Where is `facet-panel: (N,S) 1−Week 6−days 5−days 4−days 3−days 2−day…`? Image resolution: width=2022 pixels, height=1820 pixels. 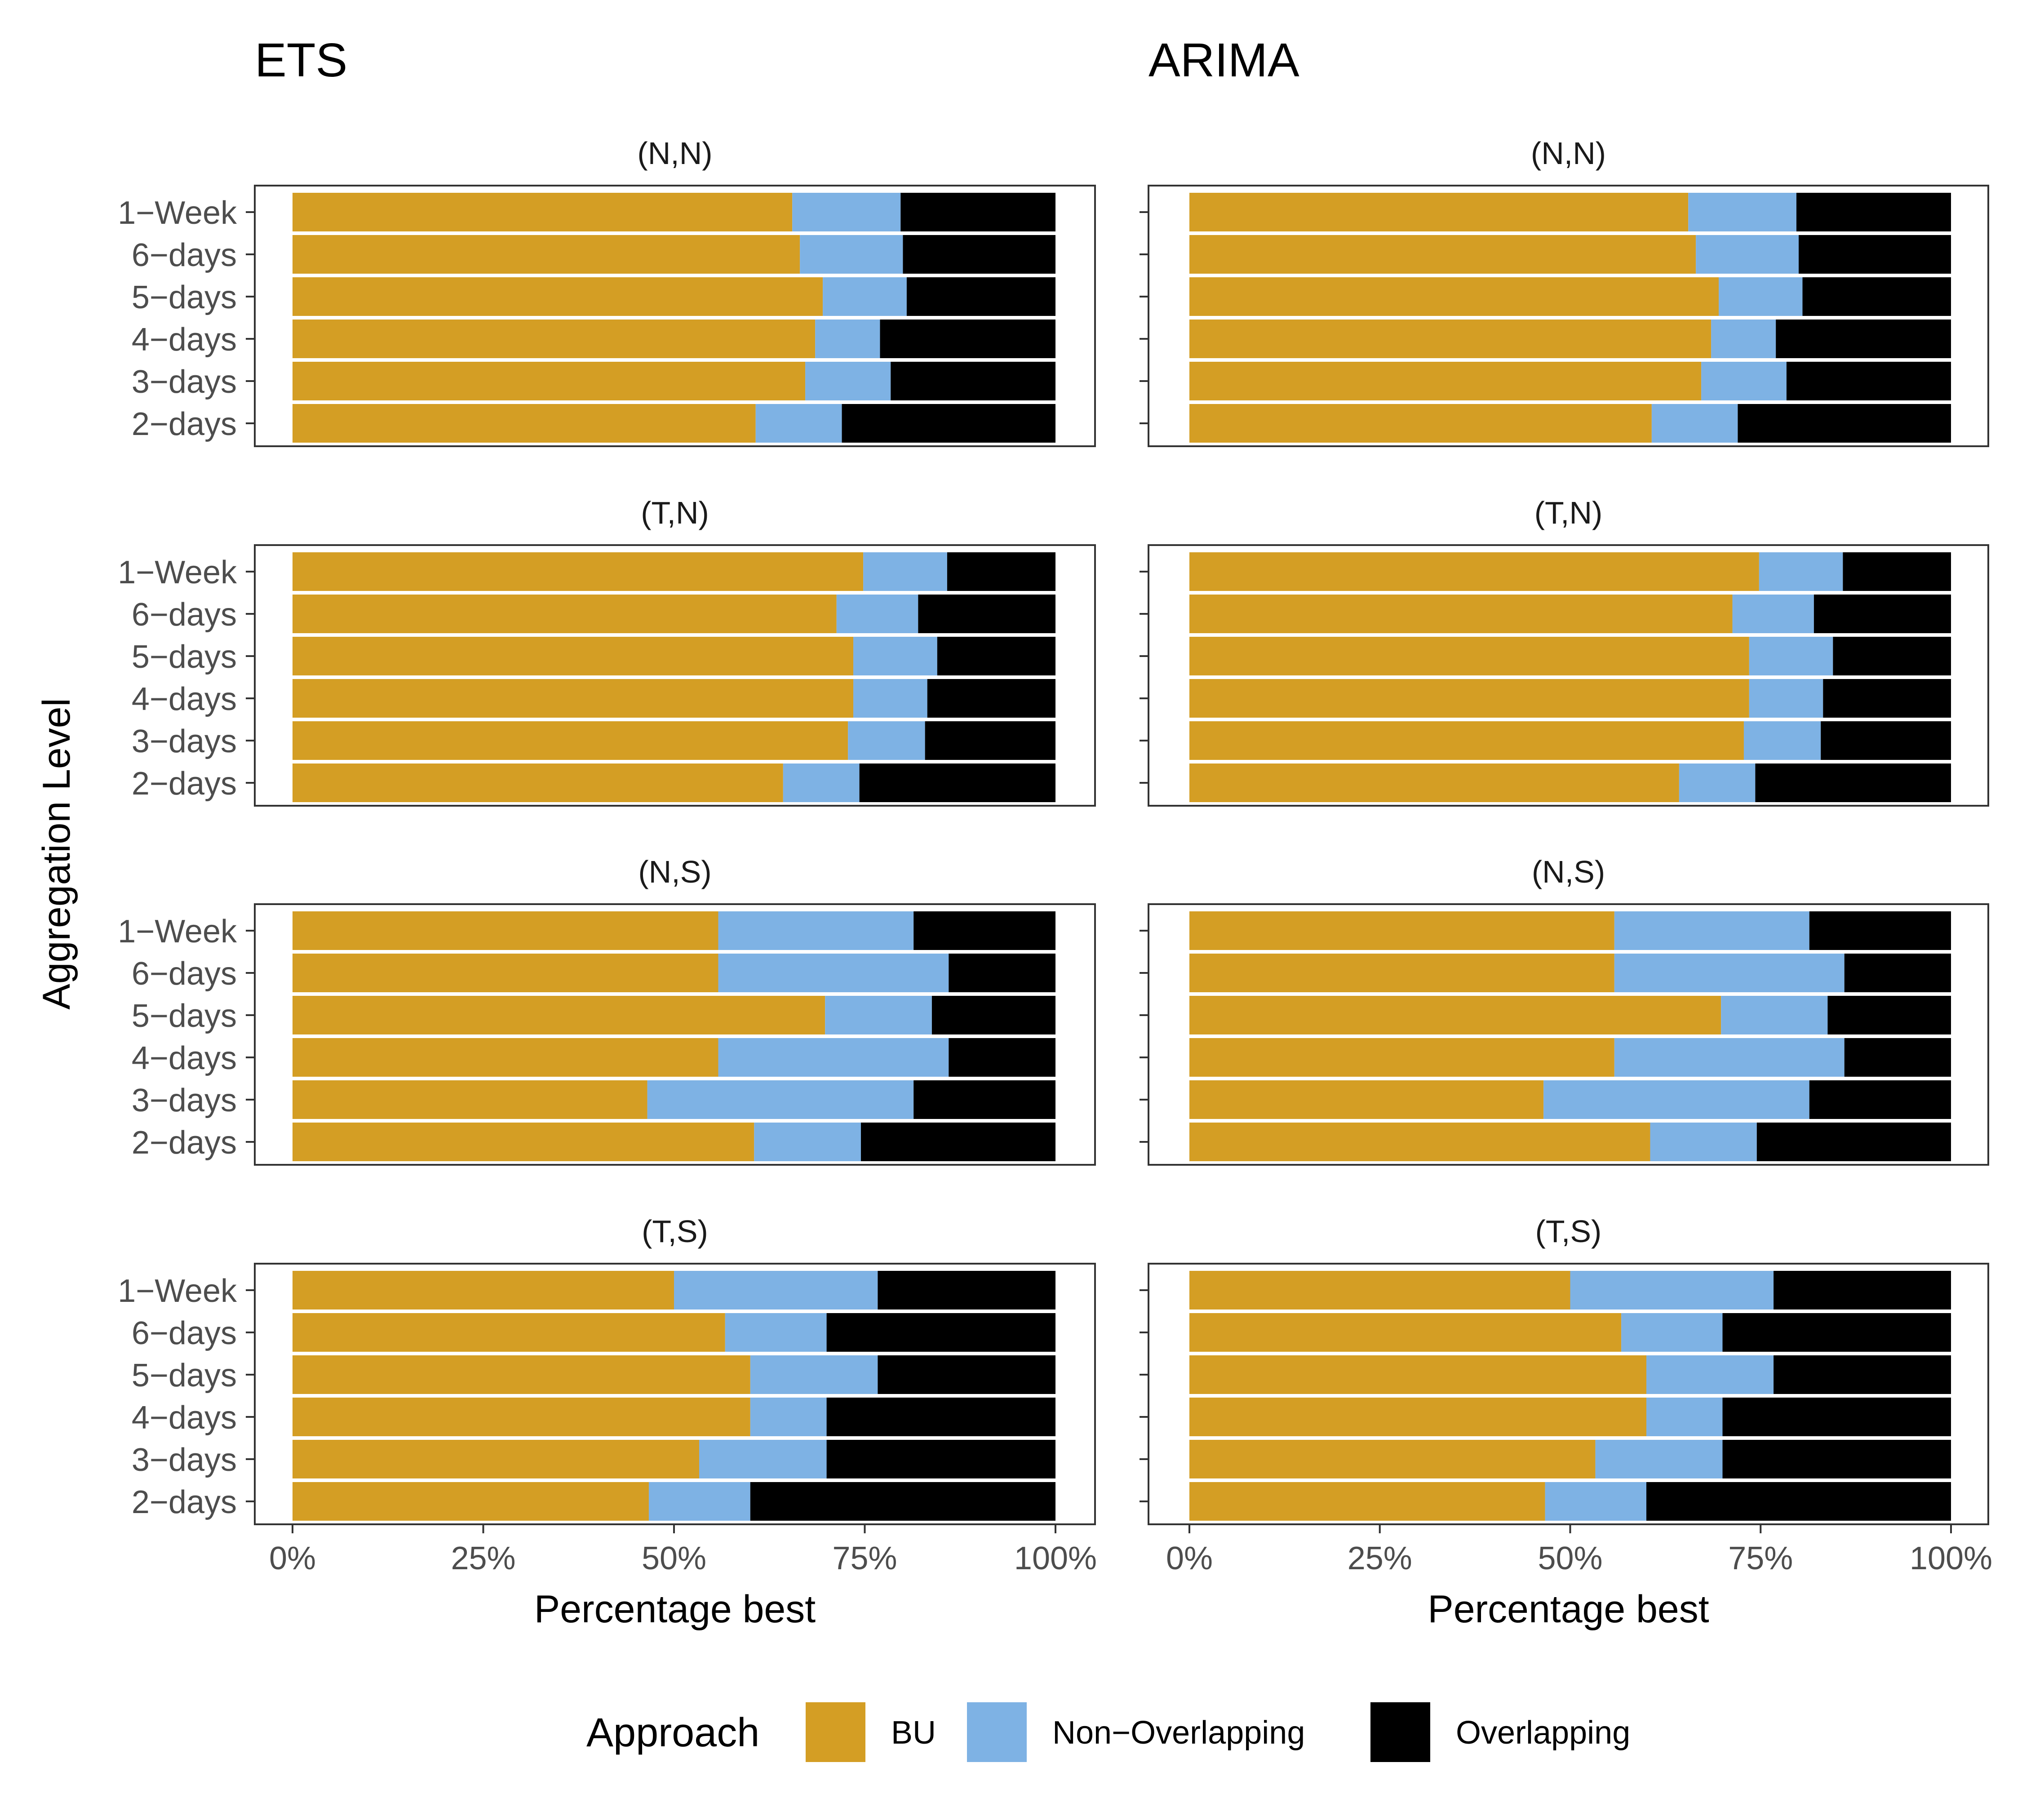 facet-panel: (N,S) 1−Week 6−days 5−days 4−days 3−days 2−day… is located at coordinates (607, 1010).